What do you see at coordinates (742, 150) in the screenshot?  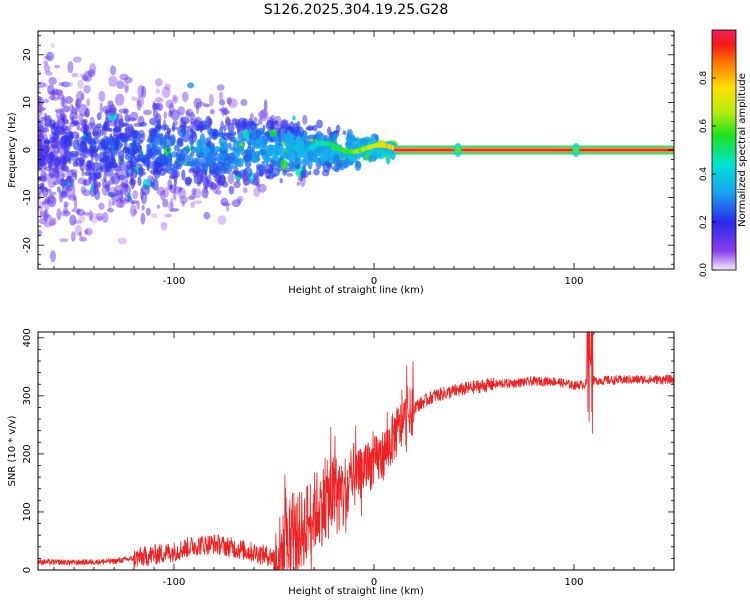 I see `colorbar-label: Normalized spectral amplitude` at bounding box center [742, 150].